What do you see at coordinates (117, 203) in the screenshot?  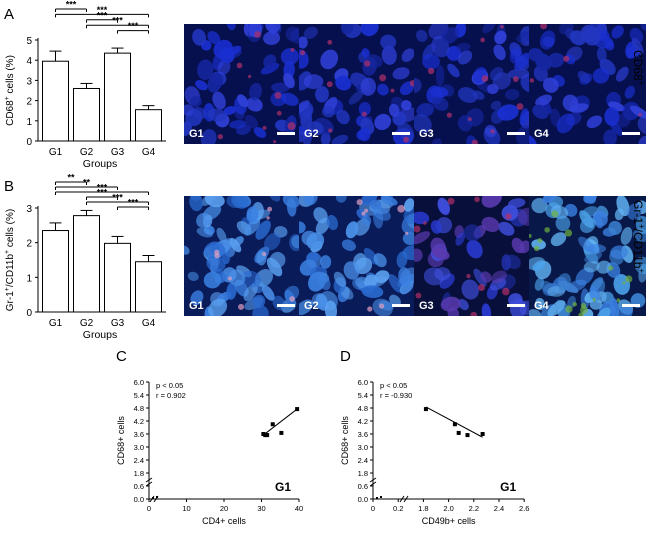 I see `significance-bracket` at bounding box center [117, 203].